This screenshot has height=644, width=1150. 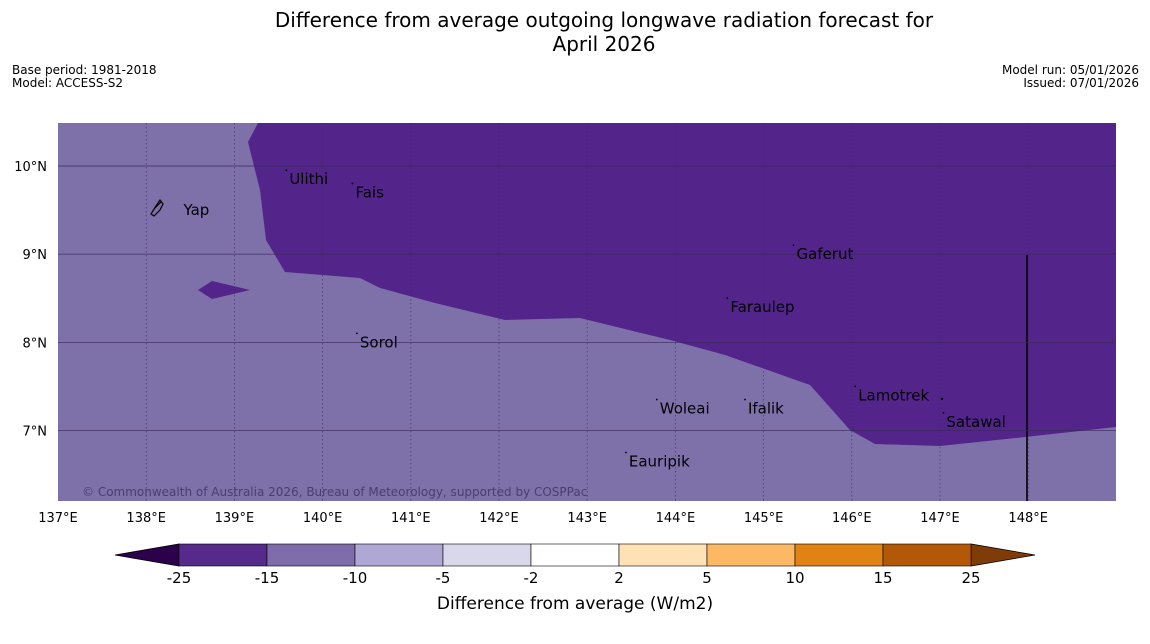 What do you see at coordinates (235, 518) in the screenshot?
I see `longitude-tick-label: 139°E` at bounding box center [235, 518].